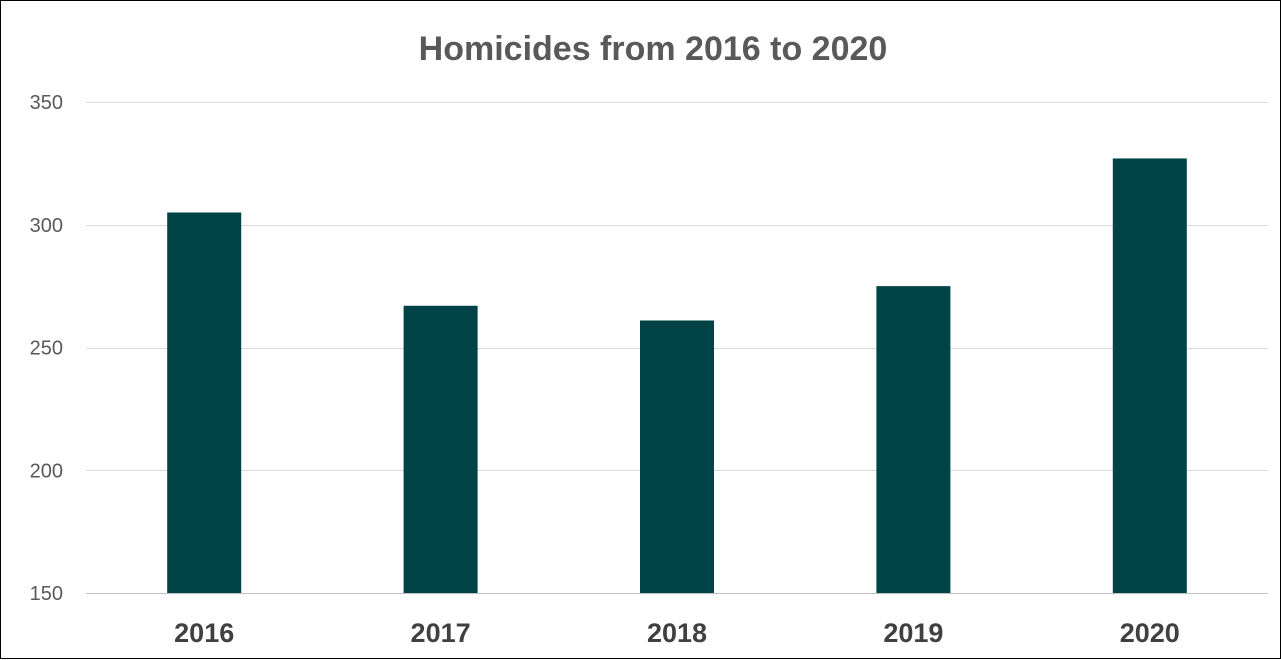 This screenshot has width=1281, height=660. I want to click on y-tick-label: 250, so click(46, 349).